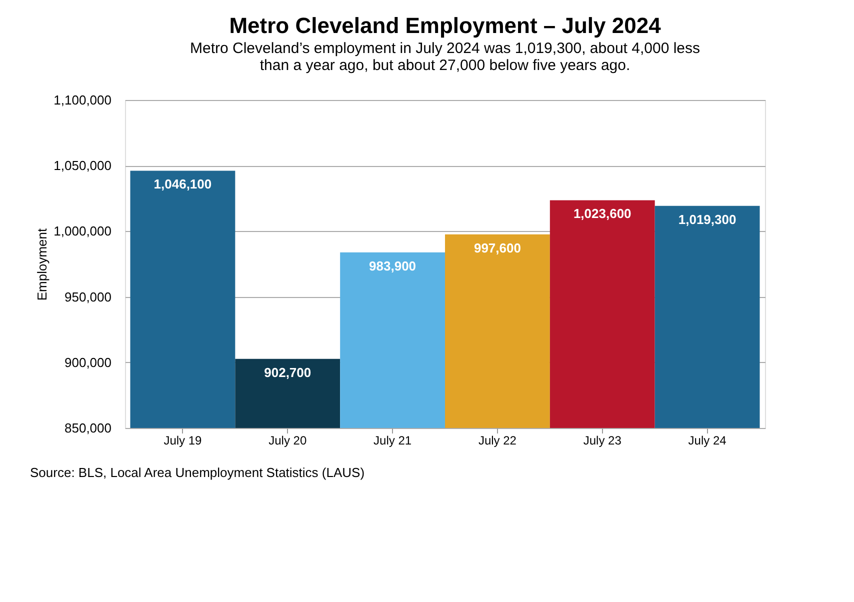 This screenshot has height=602, width=854. Describe the element at coordinates (88, 296) in the screenshot. I see `y-tick-label: 950,000` at that location.